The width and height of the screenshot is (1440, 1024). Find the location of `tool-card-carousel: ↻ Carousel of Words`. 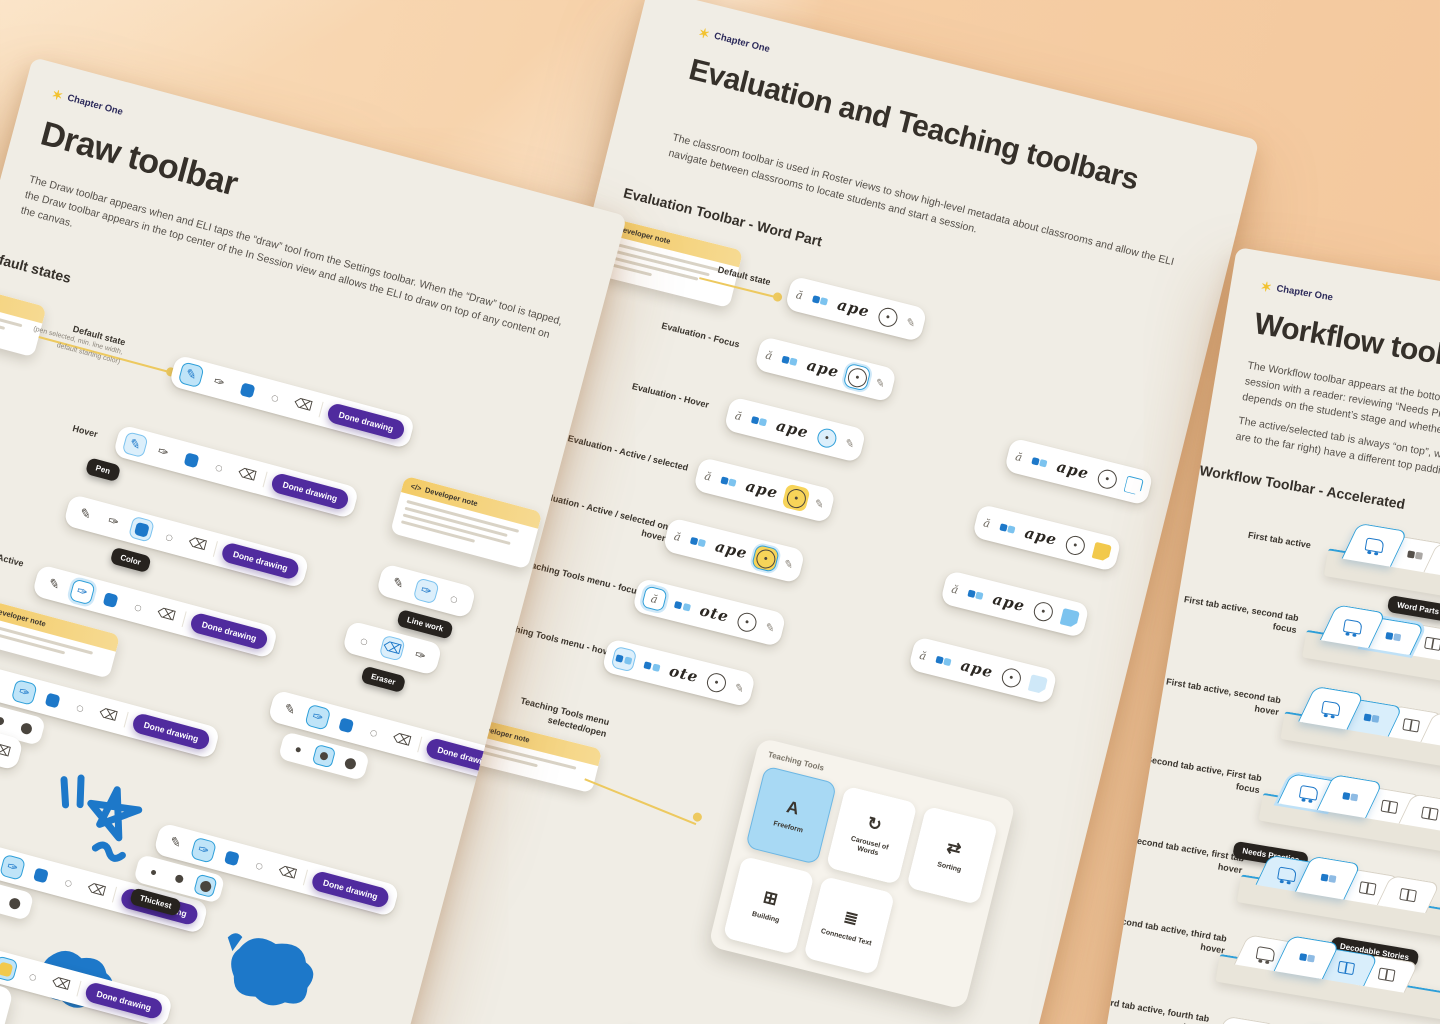

tool-card-carousel: ↻ Carousel of Words is located at coordinates (871, 835).